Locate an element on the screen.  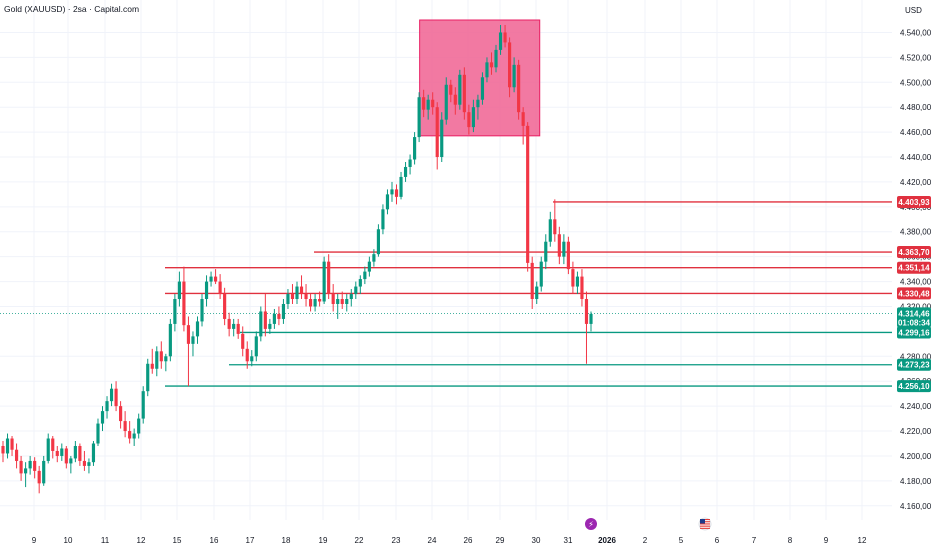
level-label: 4.403,93 is located at coordinates (914, 201).